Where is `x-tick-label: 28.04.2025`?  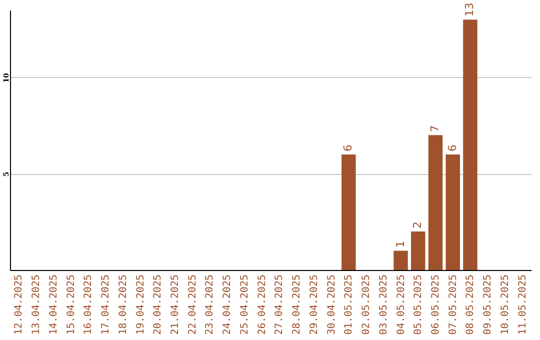
x-tick-label: 28.04.2025 is located at coordinates (297, 304).